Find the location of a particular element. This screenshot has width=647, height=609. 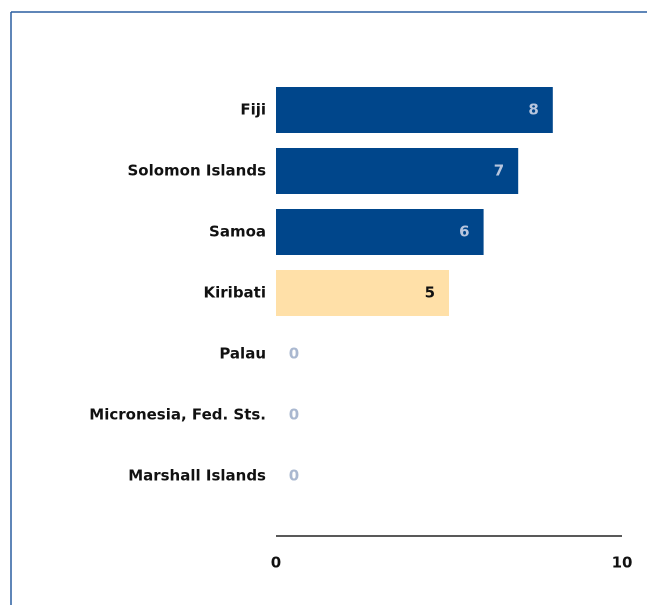

value-label: 5 is located at coordinates (430, 293).